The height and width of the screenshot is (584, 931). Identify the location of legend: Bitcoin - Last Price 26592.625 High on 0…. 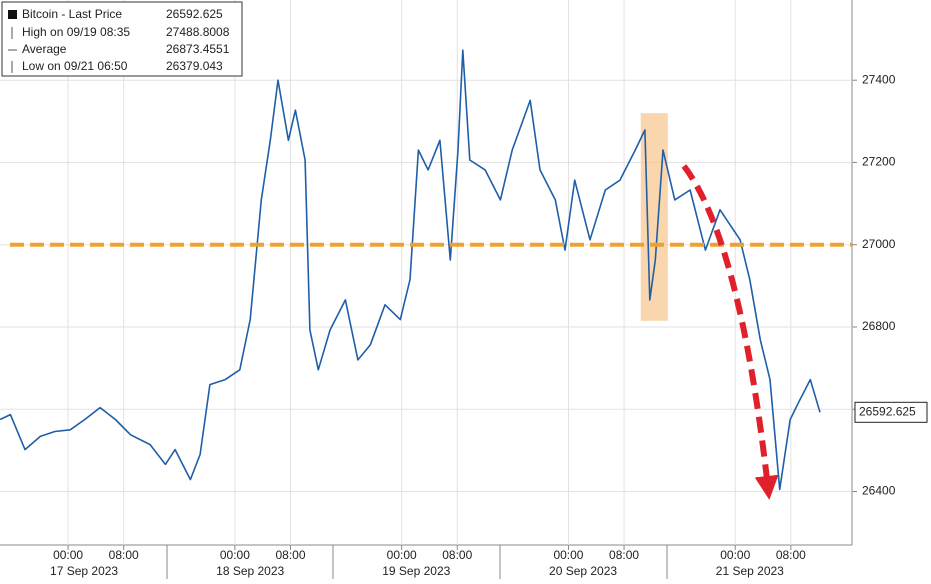
(122, 39).